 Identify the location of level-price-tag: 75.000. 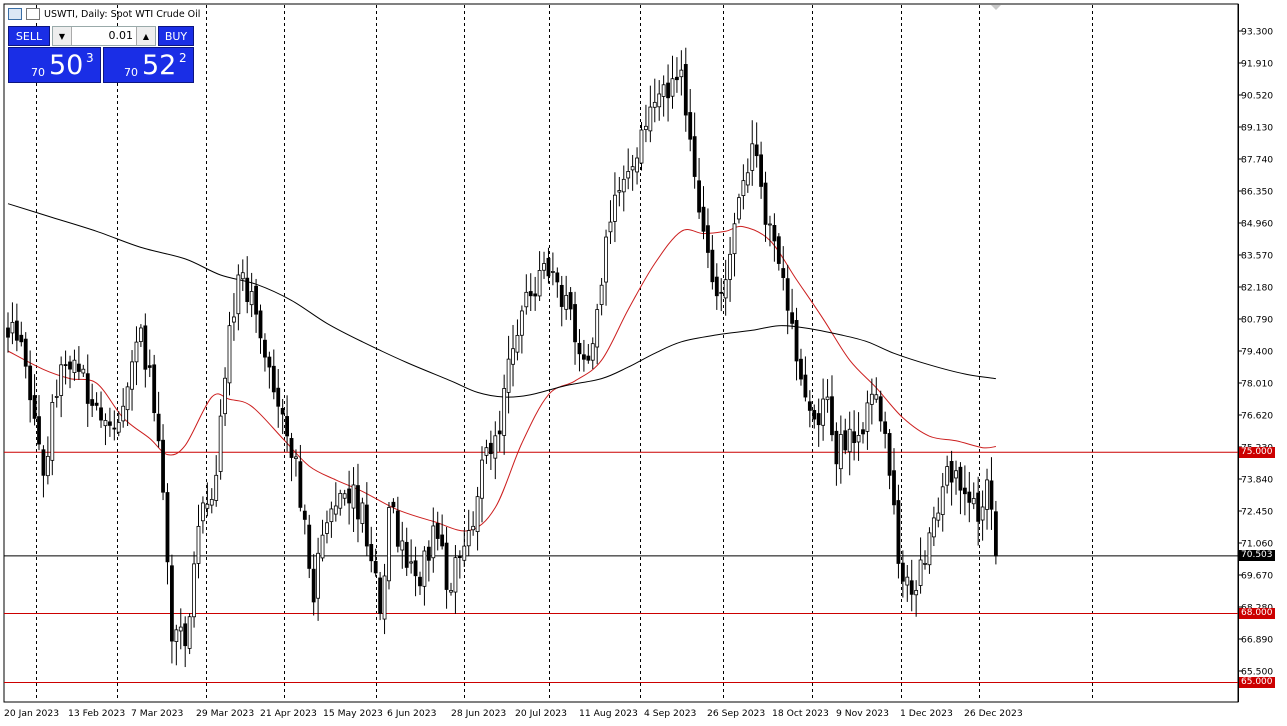
(1257, 452).